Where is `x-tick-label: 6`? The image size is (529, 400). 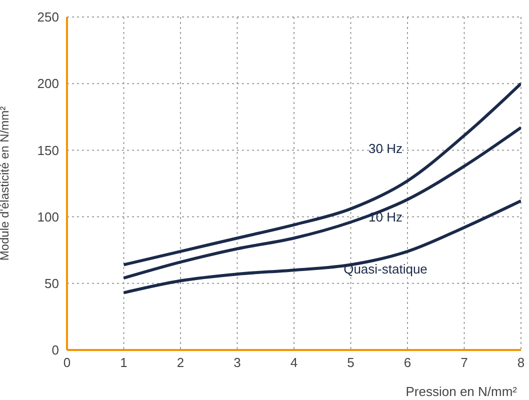 x-tick-label: 6 is located at coordinates (408, 362).